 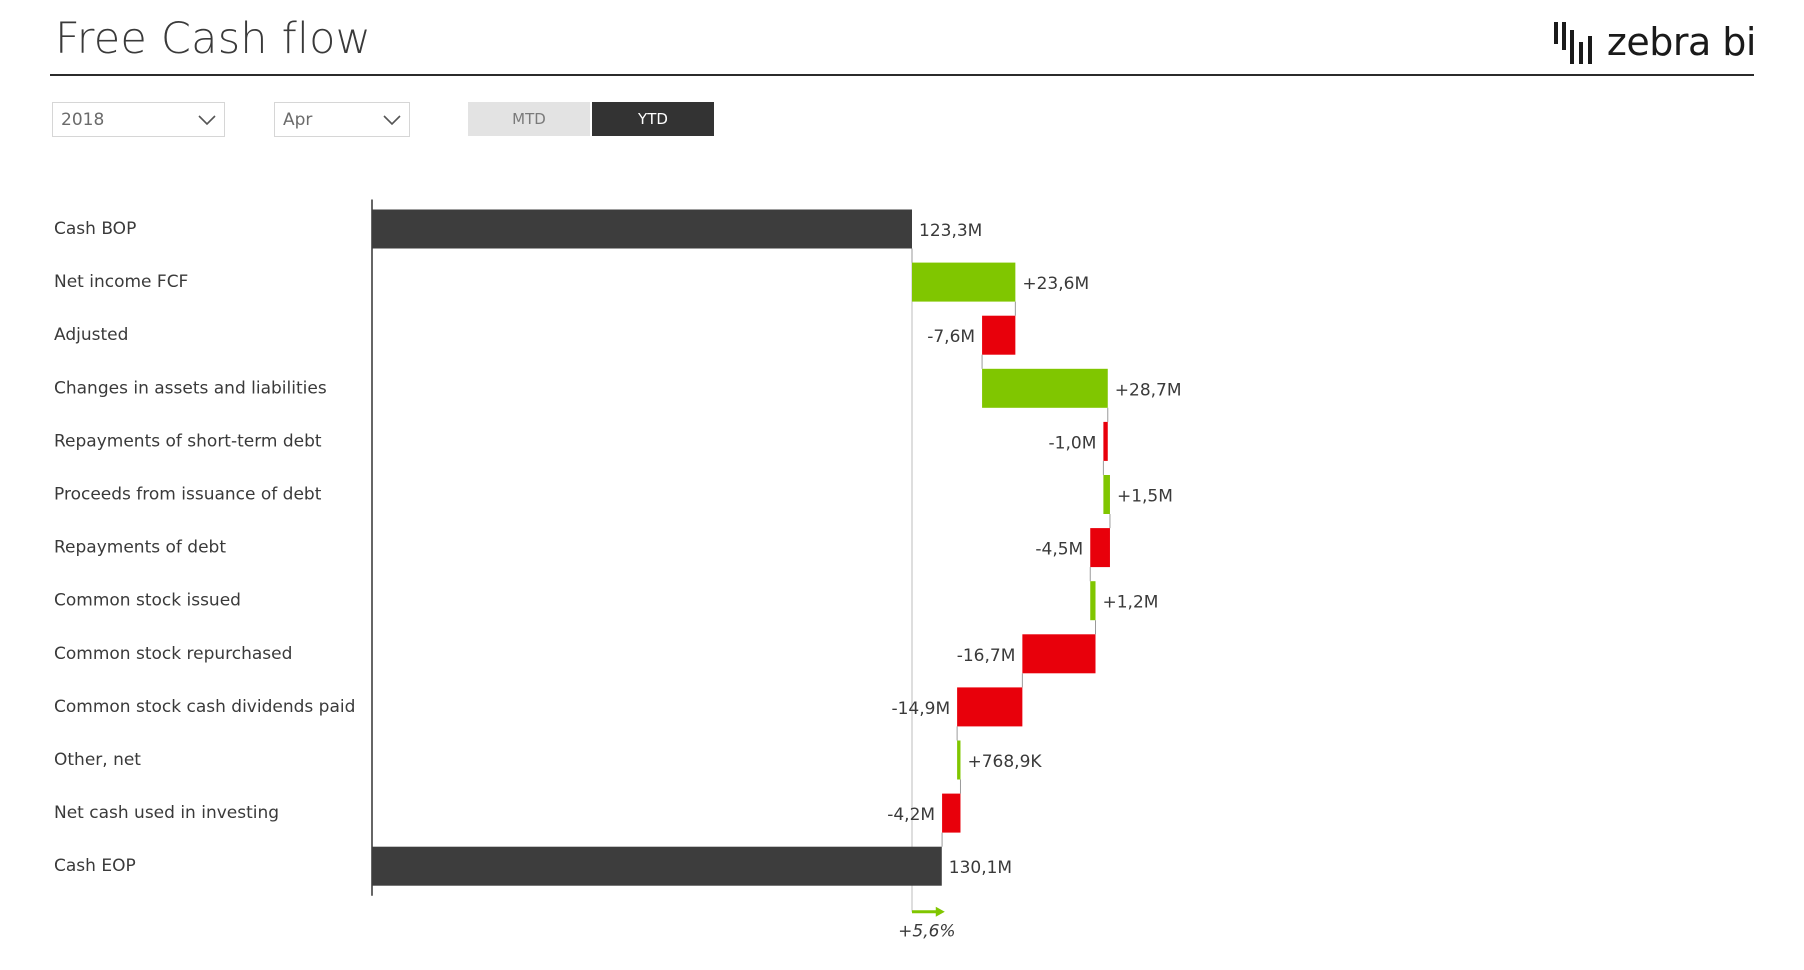 What do you see at coordinates (1059, 550) in the screenshot?
I see `data-label: -4,5M` at bounding box center [1059, 550].